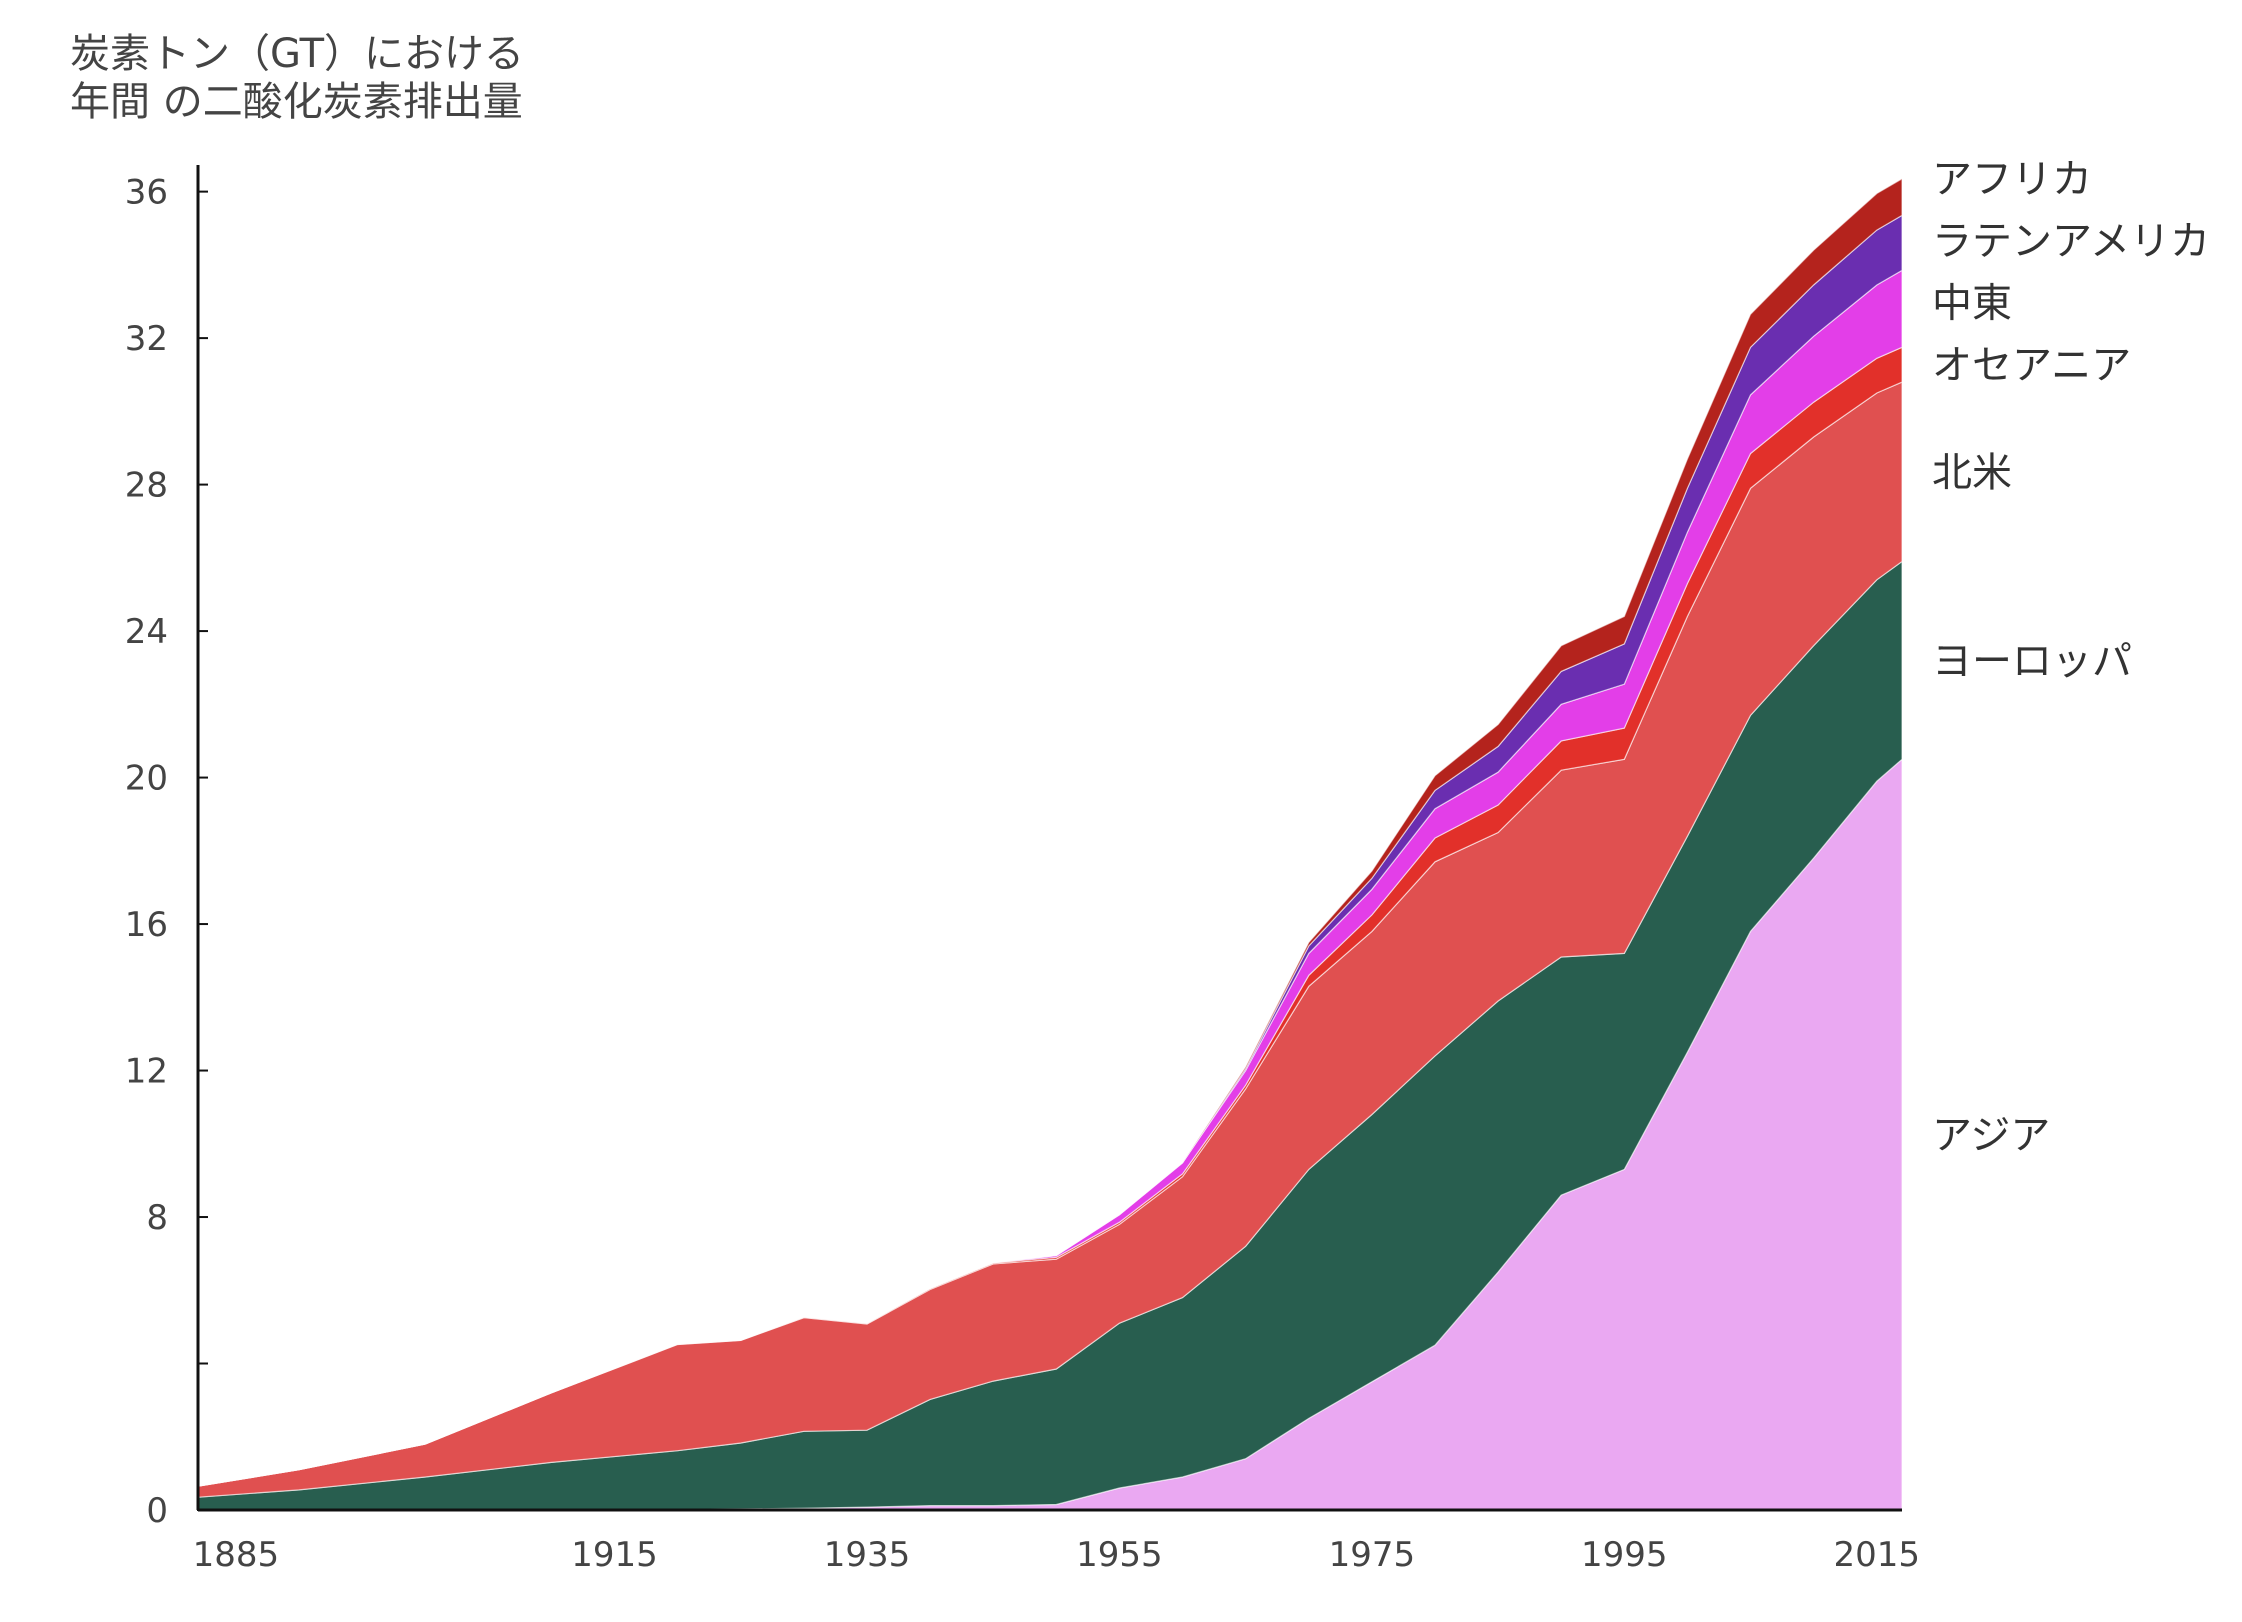 The width and height of the screenshot is (2242, 1622). What do you see at coordinates (2012, 180) in the screenshot?
I see `legend-label-6: アフリカ` at bounding box center [2012, 180].